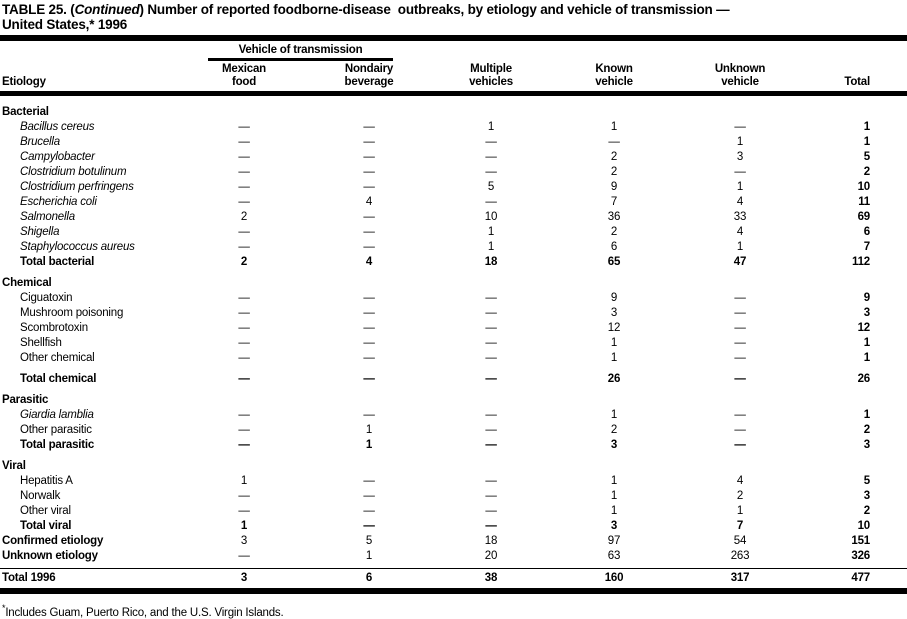  I want to click on cell: 20, so click(491, 556).